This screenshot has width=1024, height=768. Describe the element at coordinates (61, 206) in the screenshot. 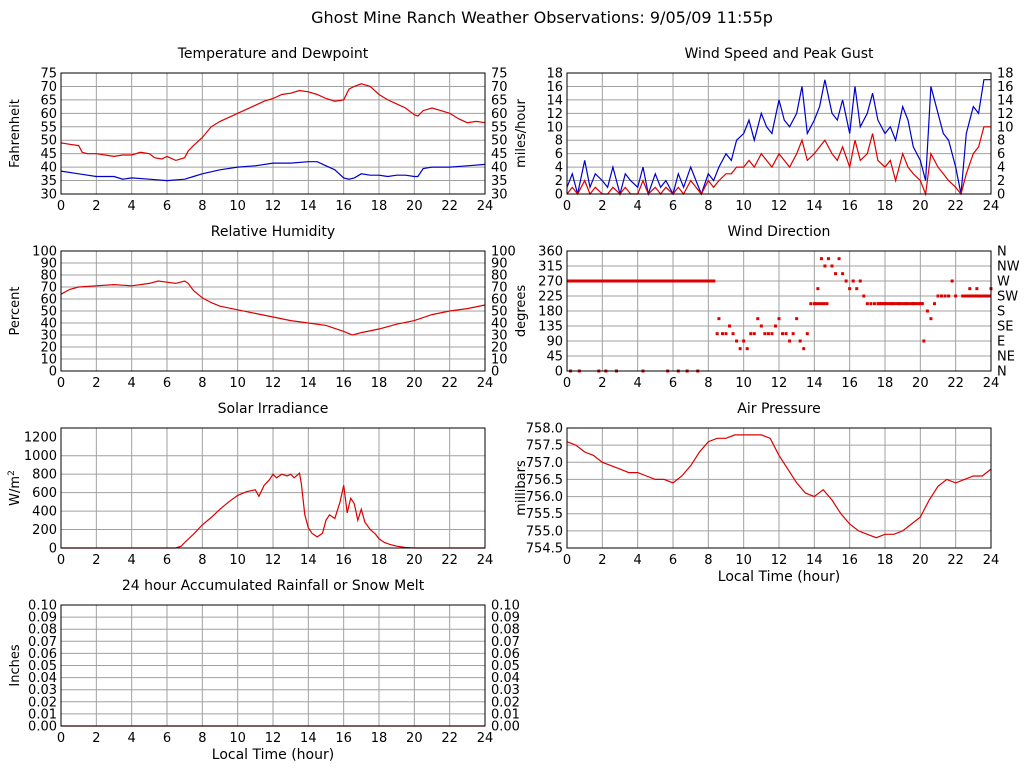

I see `temperature-x-tick-label: 0` at that location.